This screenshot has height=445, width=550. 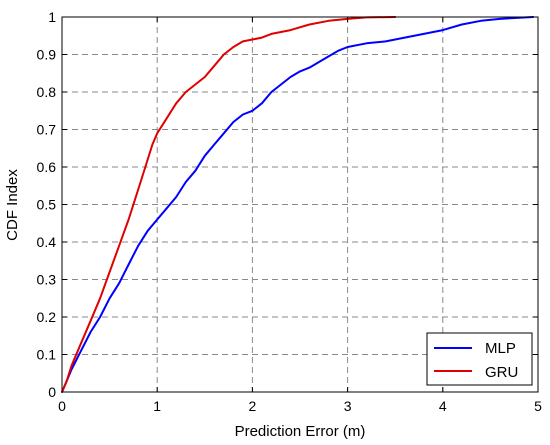 What do you see at coordinates (47, 355) in the screenshot?
I see `y-tick-label: 0.1` at bounding box center [47, 355].